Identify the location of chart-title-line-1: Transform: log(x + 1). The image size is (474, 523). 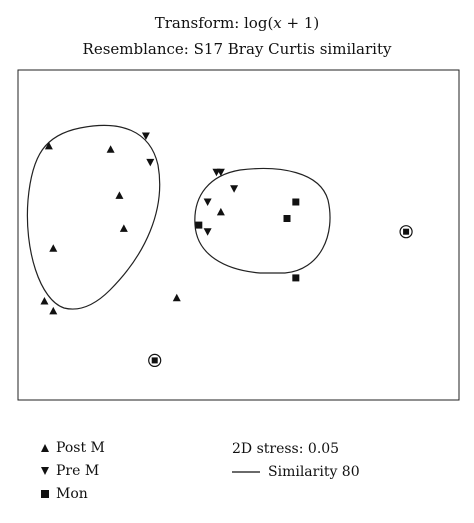
(237, 23).